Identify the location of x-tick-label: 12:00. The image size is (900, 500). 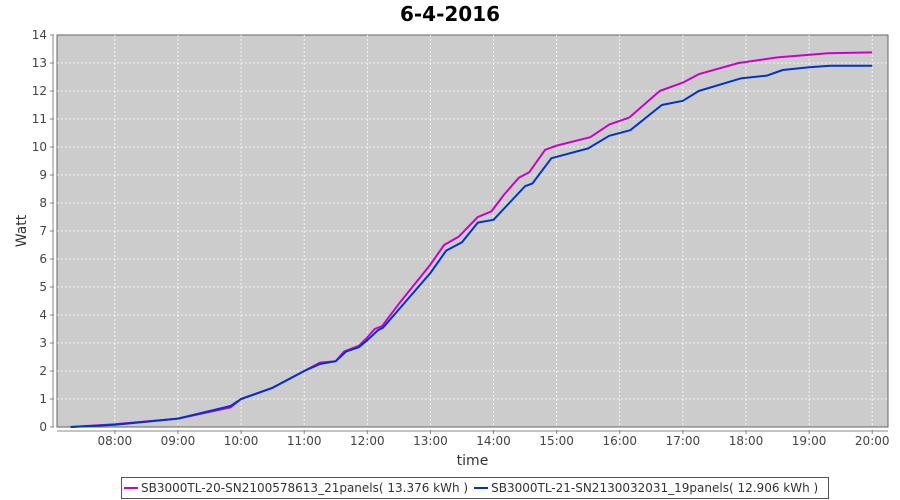
(367, 441).